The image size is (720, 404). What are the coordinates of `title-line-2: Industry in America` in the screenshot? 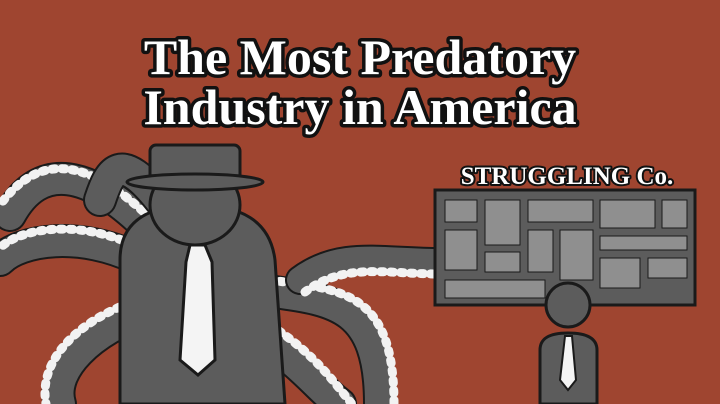 It's located at (359, 107).